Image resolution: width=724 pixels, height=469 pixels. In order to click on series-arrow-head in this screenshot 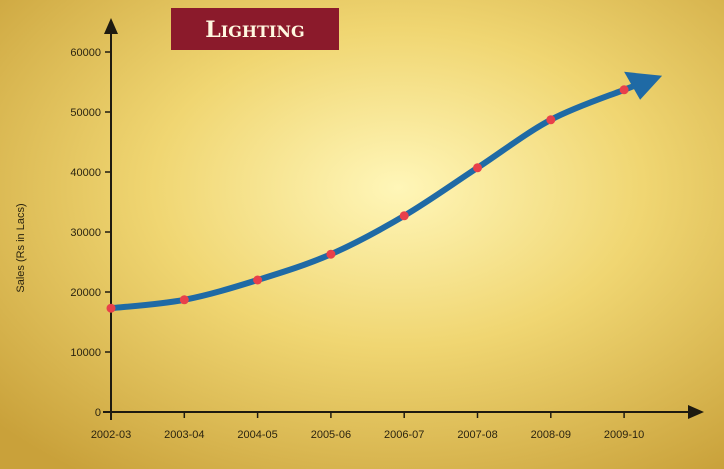, I will do `click(643, 85)`.